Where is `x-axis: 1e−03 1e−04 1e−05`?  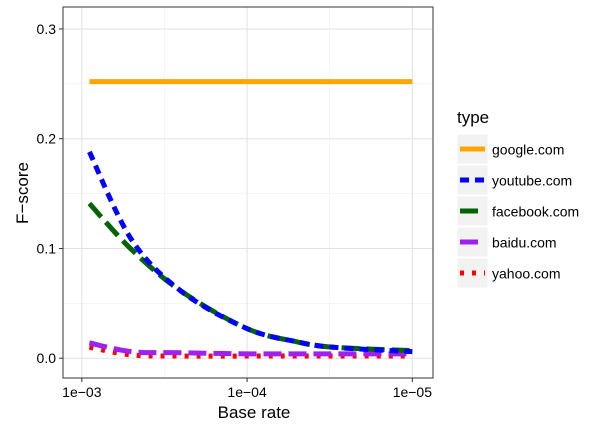 x-axis: 1e−03 1e−04 1e−05 is located at coordinates (247, 389).